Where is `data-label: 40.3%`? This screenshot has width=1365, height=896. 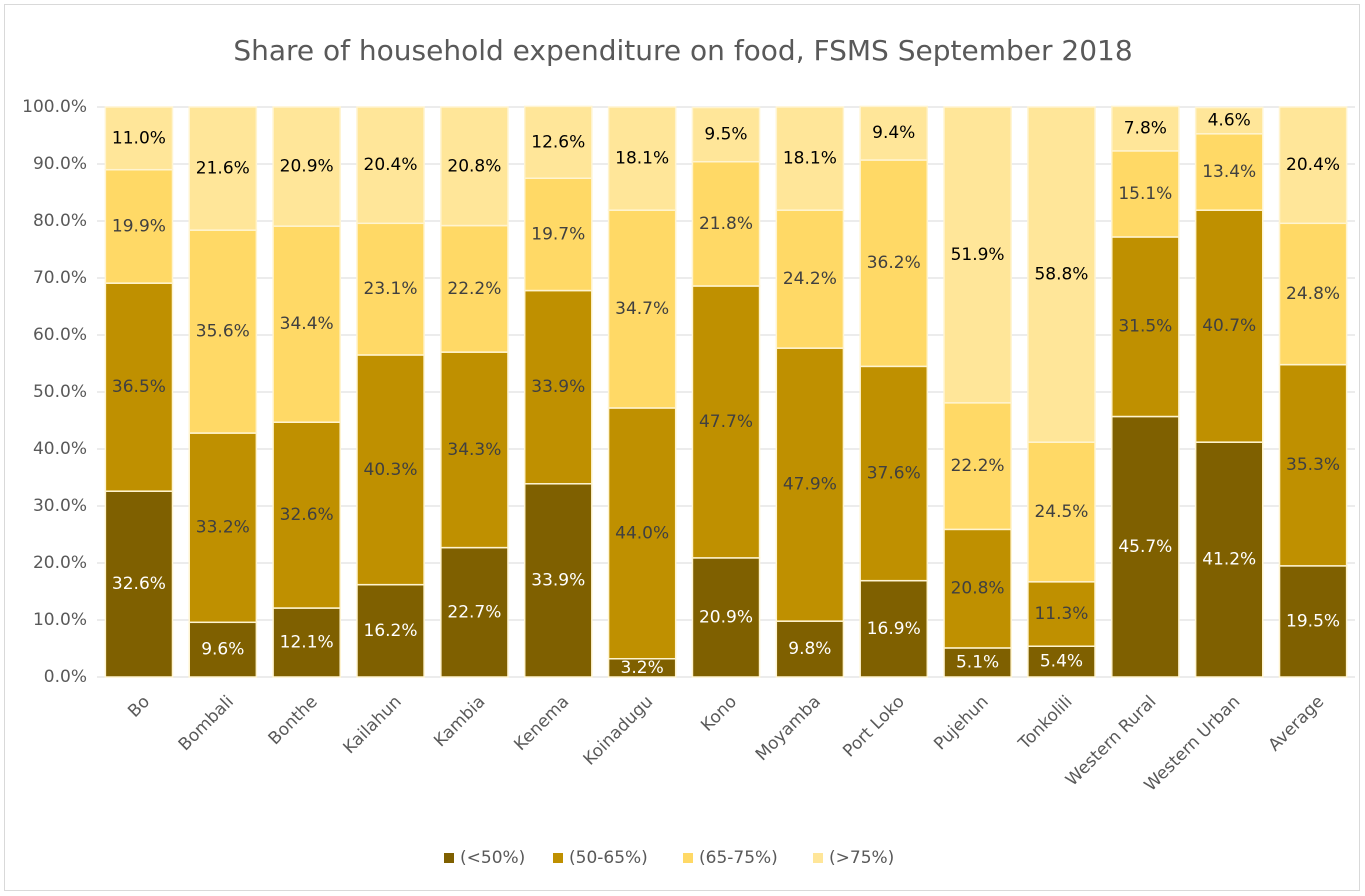
data-label: 40.3% is located at coordinates (391, 470).